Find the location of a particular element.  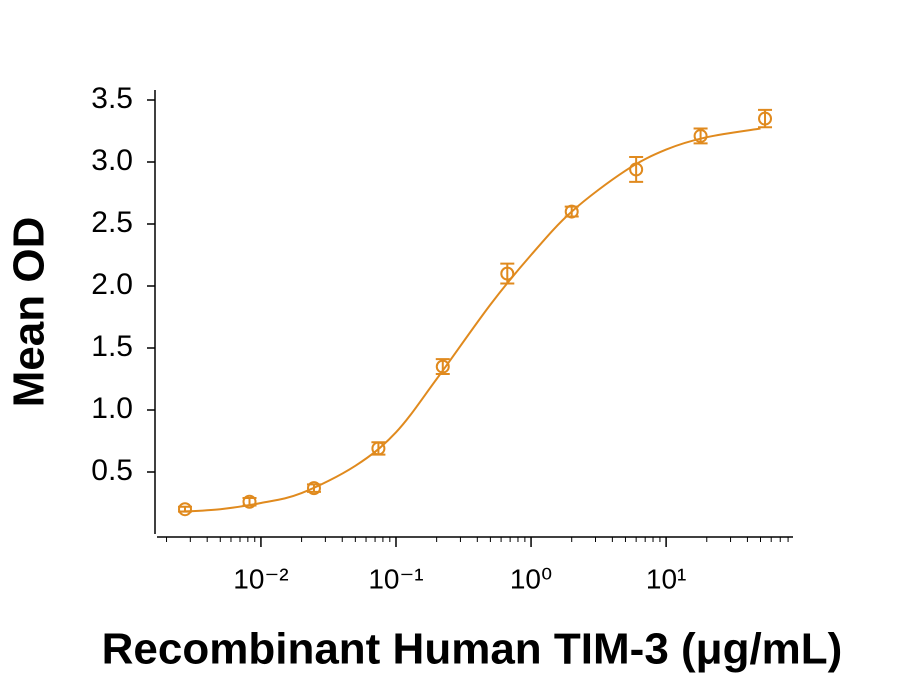

x-tick-label: 10⁻¹ is located at coordinates (395, 578).